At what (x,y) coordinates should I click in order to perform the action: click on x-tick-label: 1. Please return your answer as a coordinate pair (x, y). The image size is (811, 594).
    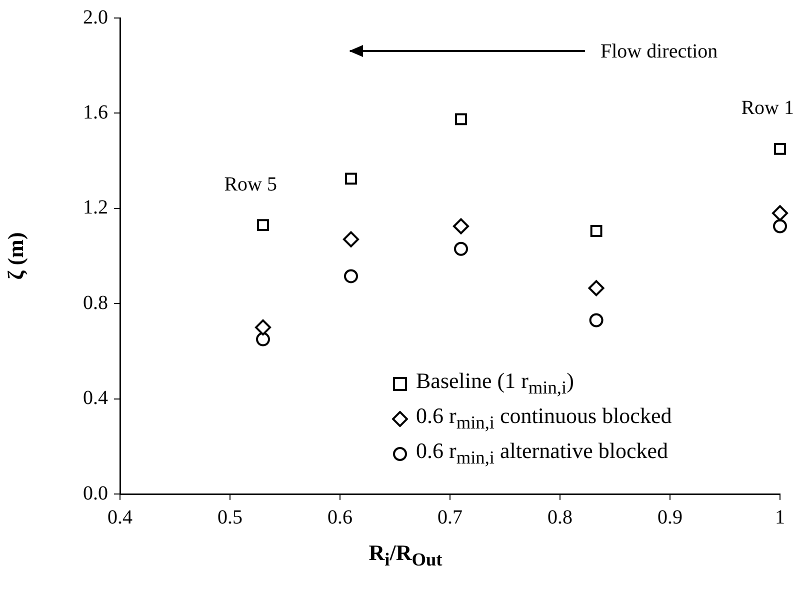
    Looking at the image, I should click on (780, 517).